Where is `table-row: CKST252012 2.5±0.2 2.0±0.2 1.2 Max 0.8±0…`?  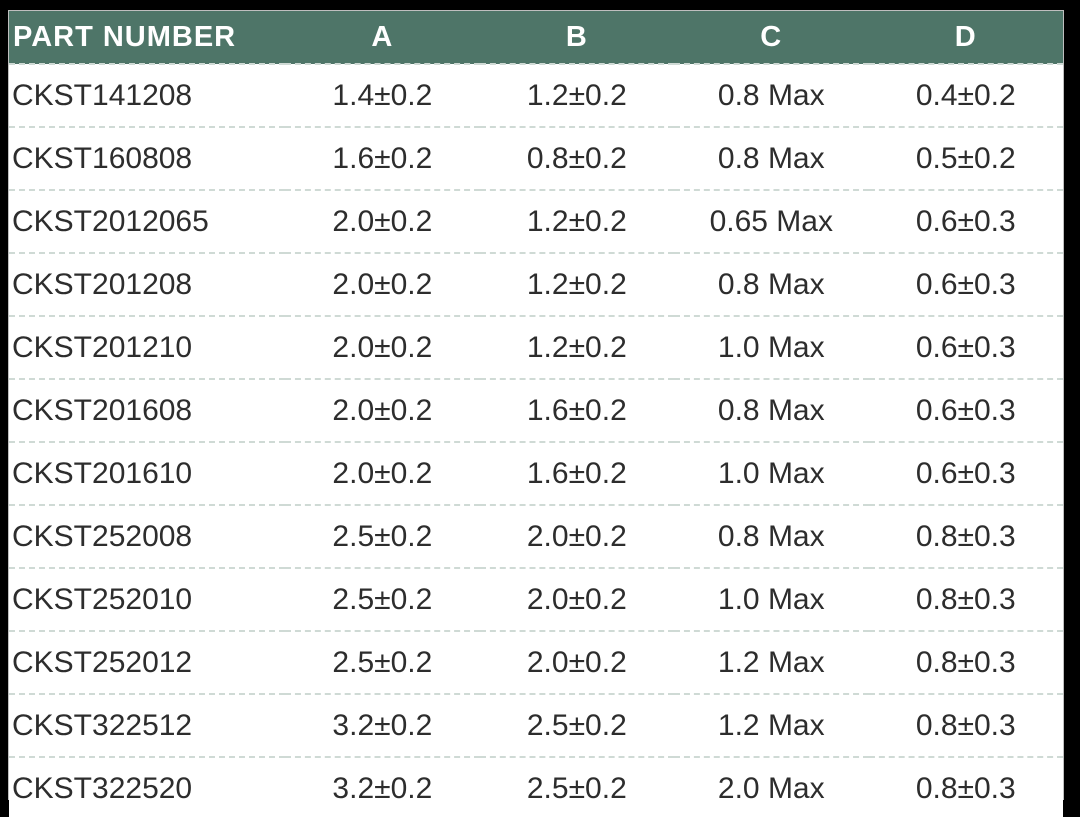
table-row: CKST252012 2.5±0.2 2.0±0.2 1.2 Max 0.8±0… is located at coordinates (536, 662).